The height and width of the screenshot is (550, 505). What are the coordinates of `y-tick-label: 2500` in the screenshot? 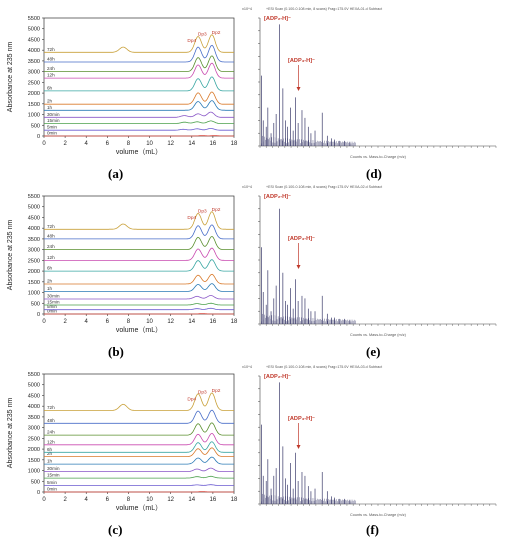 It's located at (34, 83).